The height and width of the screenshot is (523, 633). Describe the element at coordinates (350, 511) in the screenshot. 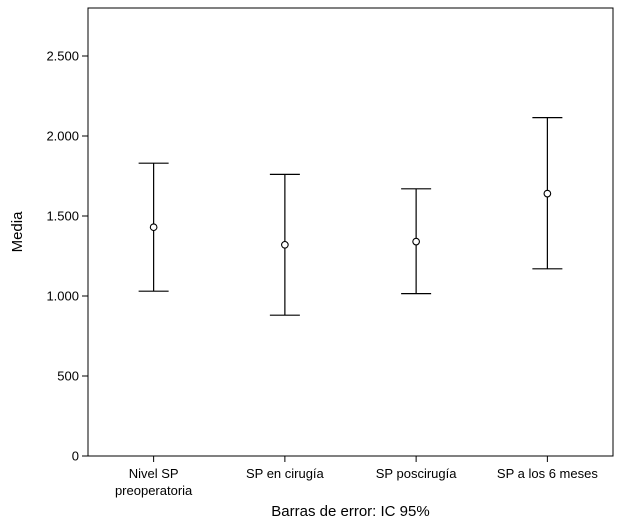

I see `x-axis-title: Barras de error: IC 95%` at that location.